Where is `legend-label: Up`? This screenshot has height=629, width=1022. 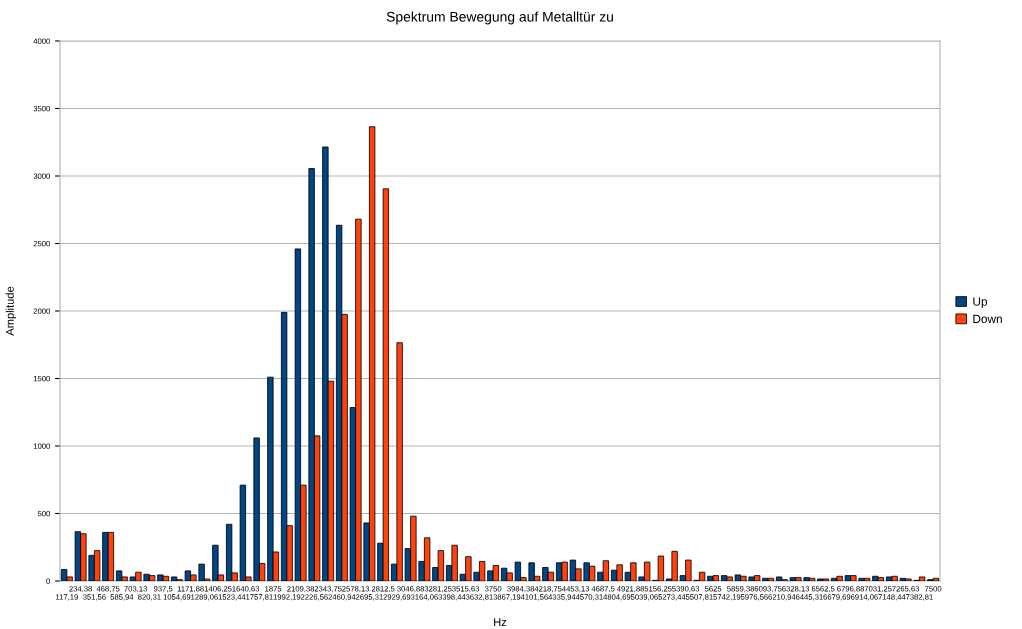 legend-label: Up is located at coordinates (980, 303).